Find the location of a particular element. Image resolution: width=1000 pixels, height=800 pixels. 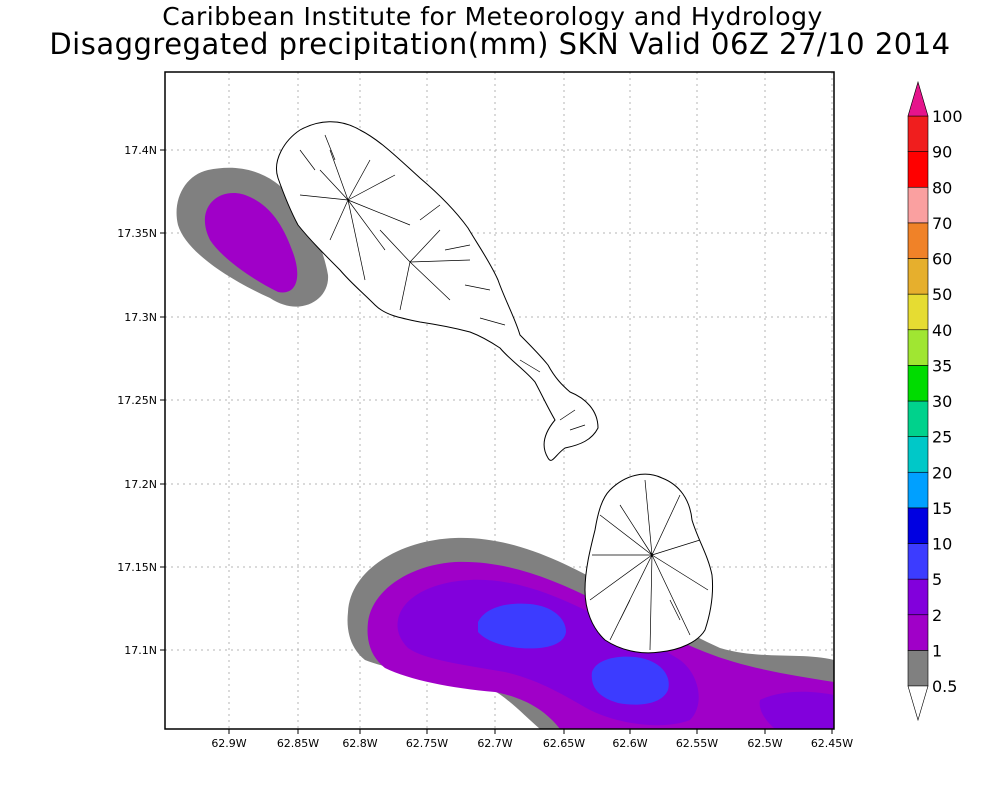

contour-5-south-east is located at coordinates (630, 680).